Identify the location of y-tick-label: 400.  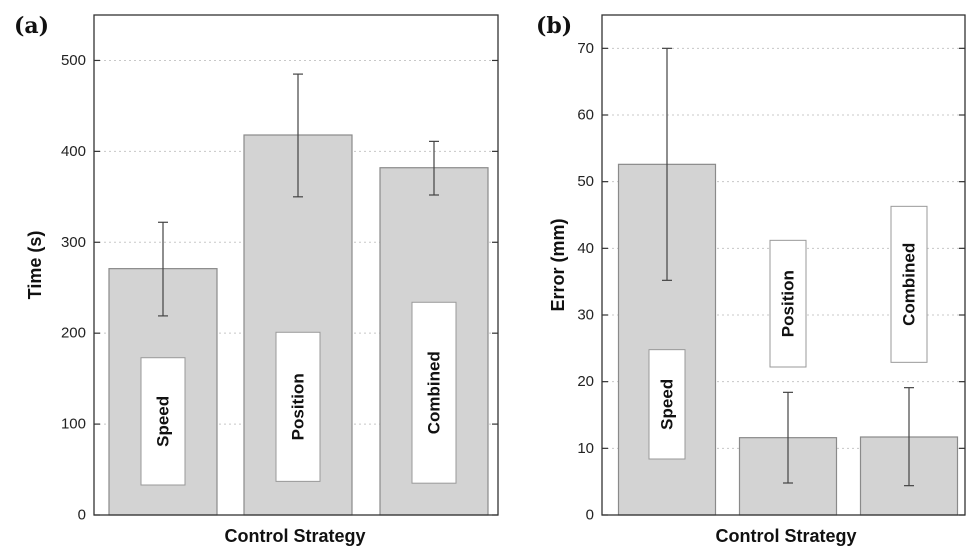
(73, 151).